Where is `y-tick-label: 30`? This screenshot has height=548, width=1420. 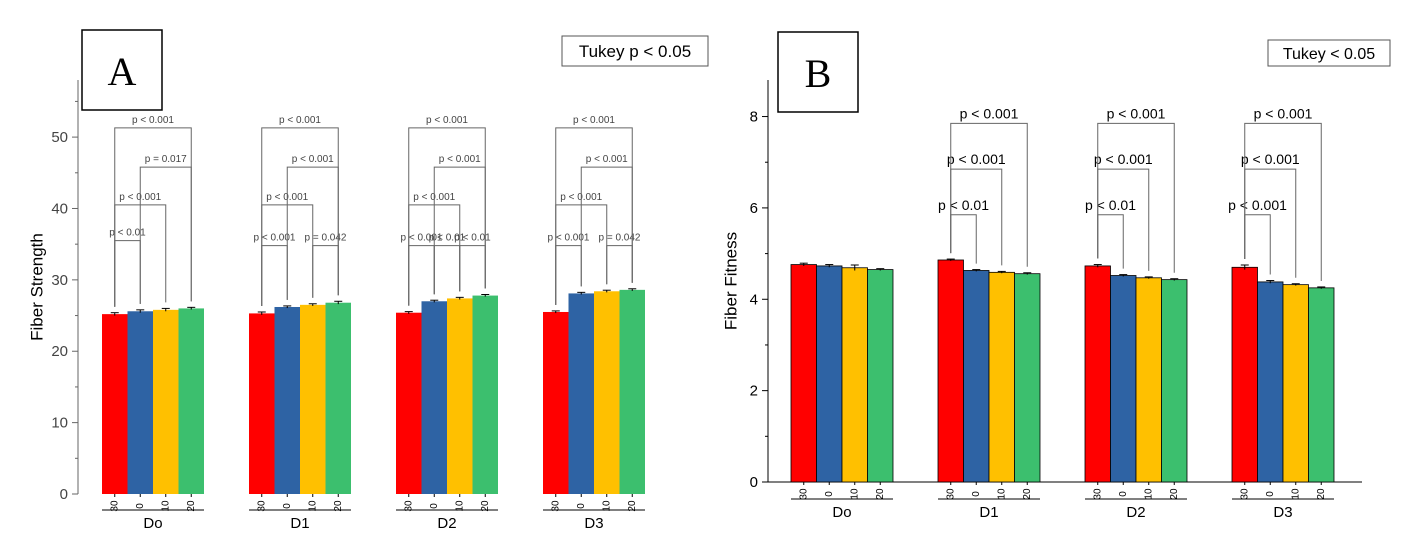 y-tick-label: 30 is located at coordinates (59, 280).